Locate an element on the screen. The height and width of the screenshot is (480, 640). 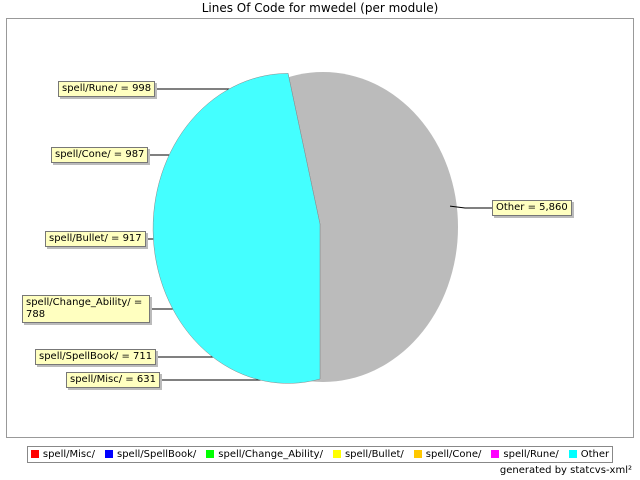
legend-item: spell/Misc/ is located at coordinates (62, 454).